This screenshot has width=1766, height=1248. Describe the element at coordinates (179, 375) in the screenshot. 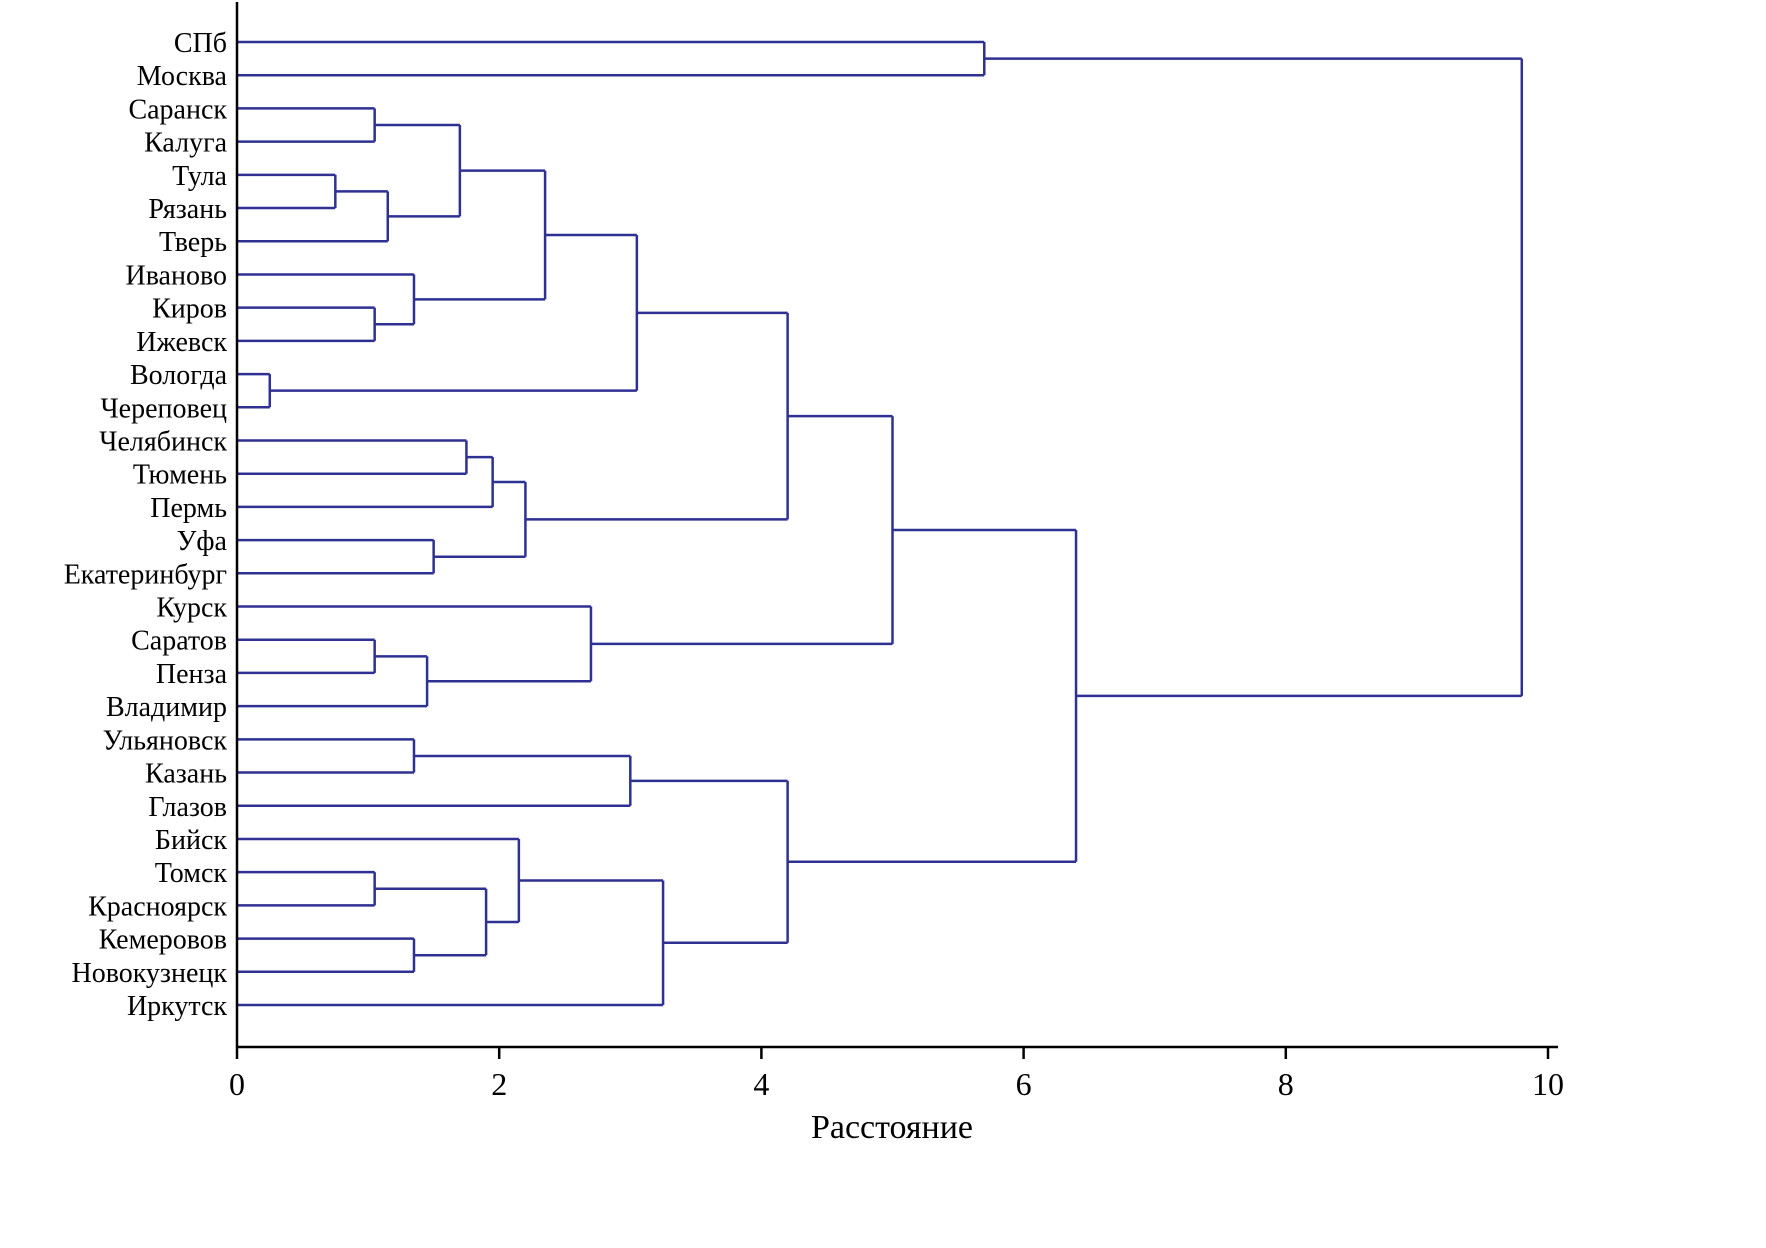

I see `leaf-label: Вологда` at that location.